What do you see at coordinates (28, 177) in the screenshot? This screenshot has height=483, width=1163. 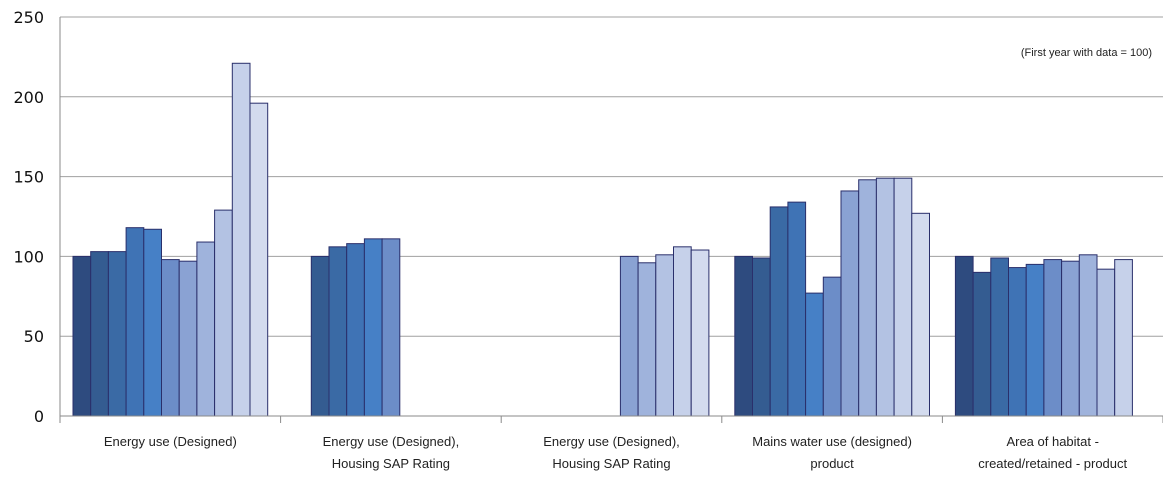 I see `y-tick-label: 150` at bounding box center [28, 177].